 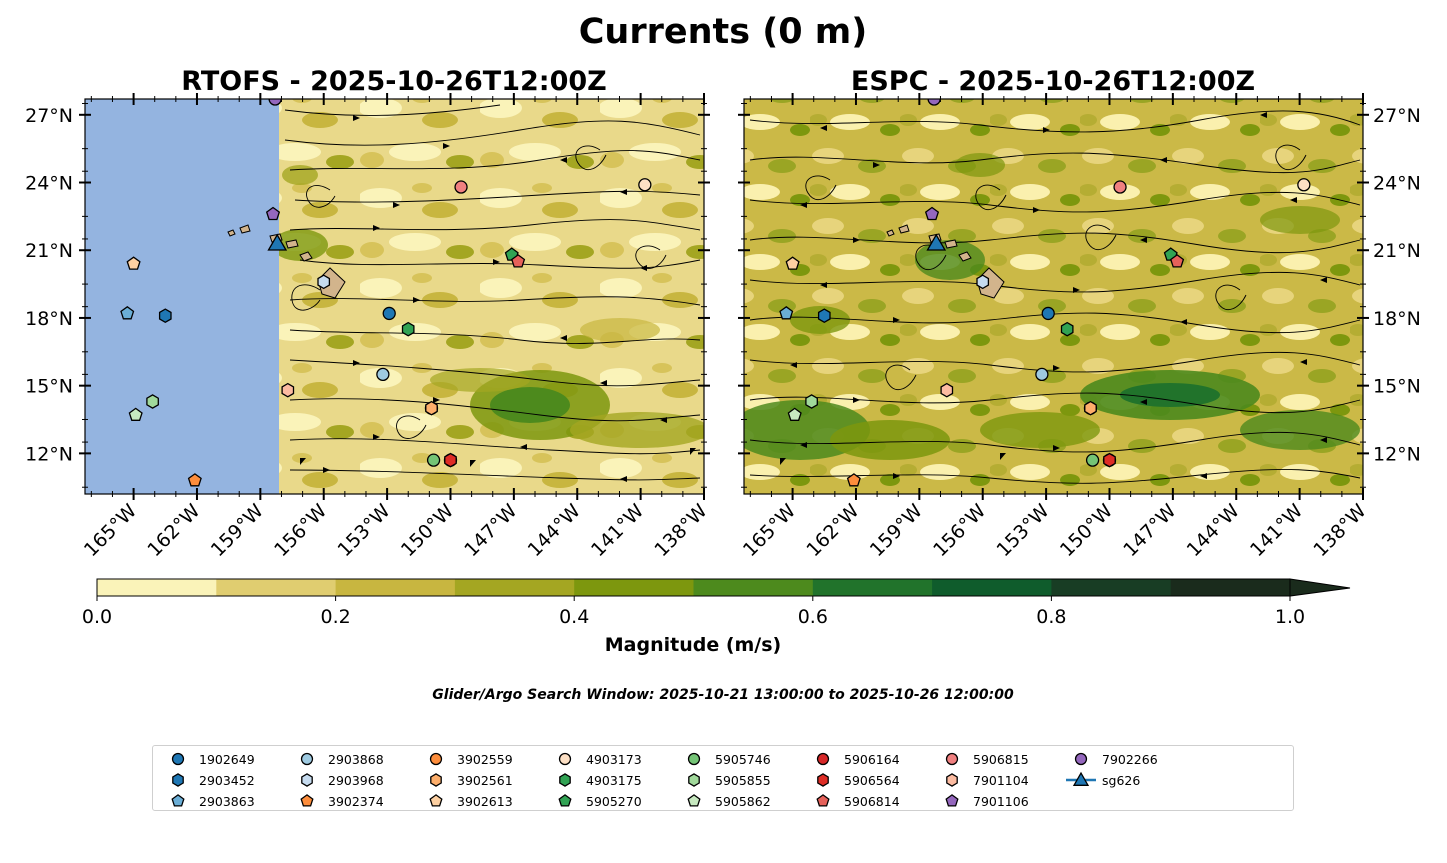 What do you see at coordinates (1102, 780) in the screenshot?
I see `legend-item: sg626` at bounding box center [1102, 780].